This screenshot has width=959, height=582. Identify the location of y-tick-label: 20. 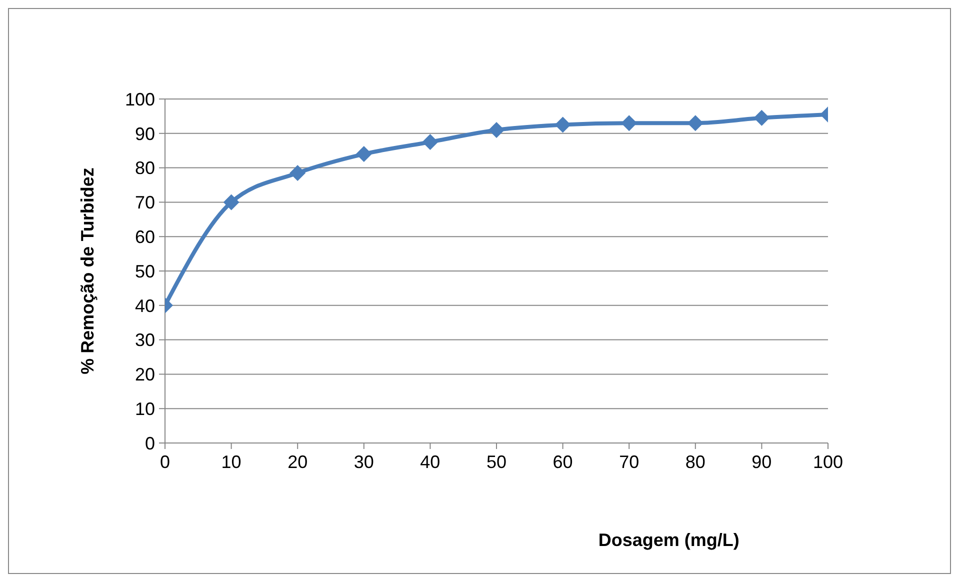
(144, 374).